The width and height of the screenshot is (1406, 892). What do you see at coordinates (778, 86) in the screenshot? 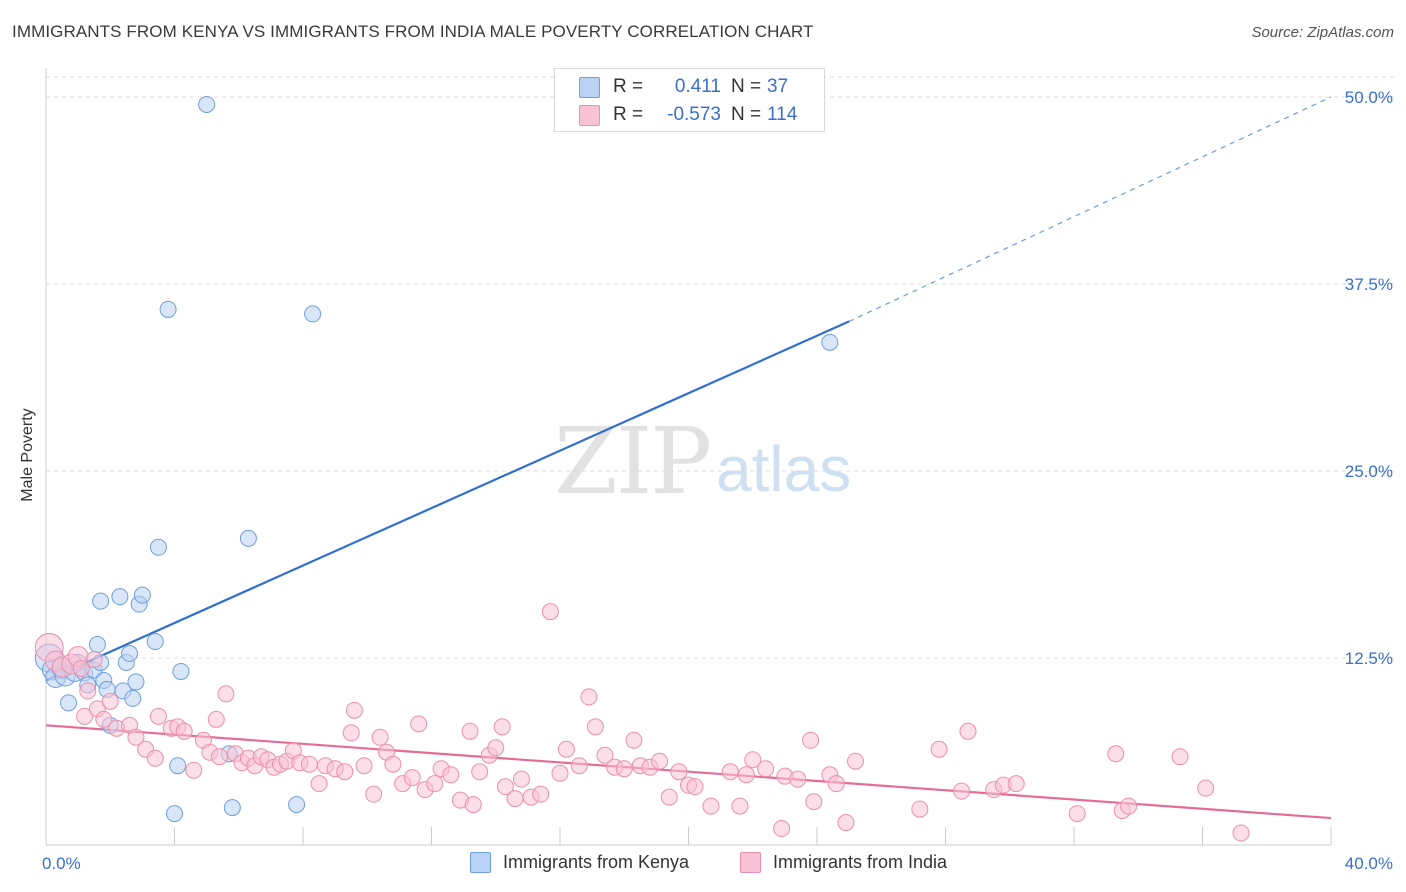
I see `kenya-n-value: 37` at bounding box center [778, 86].